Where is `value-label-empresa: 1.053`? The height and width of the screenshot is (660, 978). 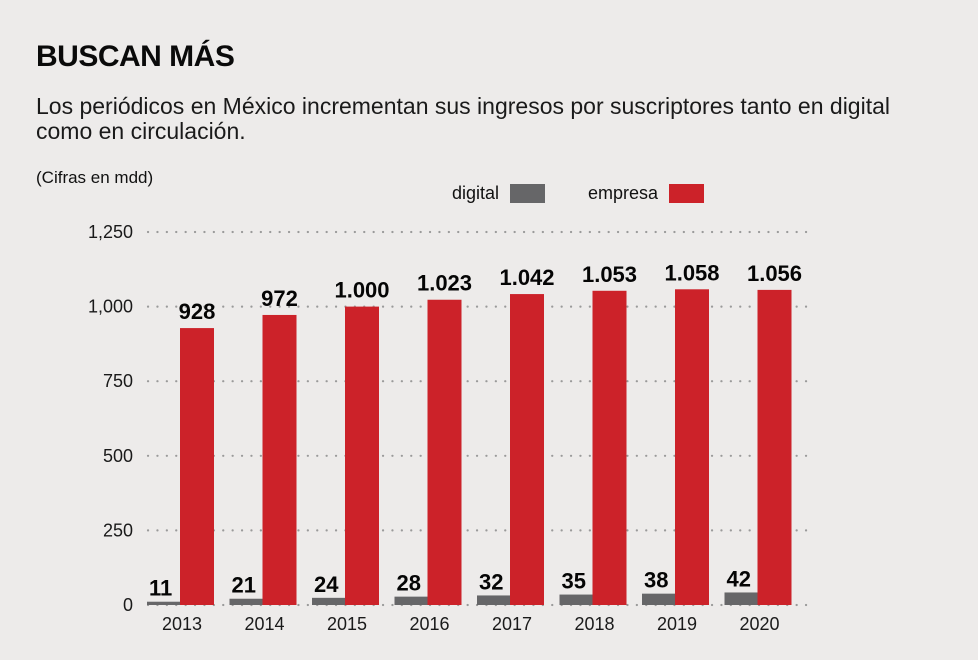 value-label-empresa: 1.053 is located at coordinates (609, 274).